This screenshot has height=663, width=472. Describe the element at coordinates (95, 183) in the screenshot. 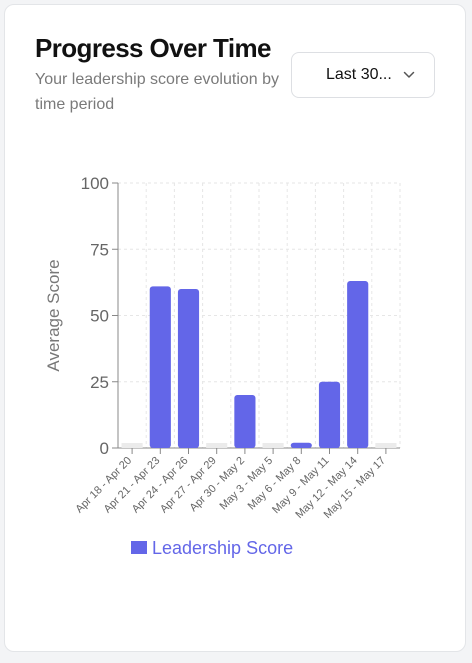

I see `y-tick-label: 100` at that location.